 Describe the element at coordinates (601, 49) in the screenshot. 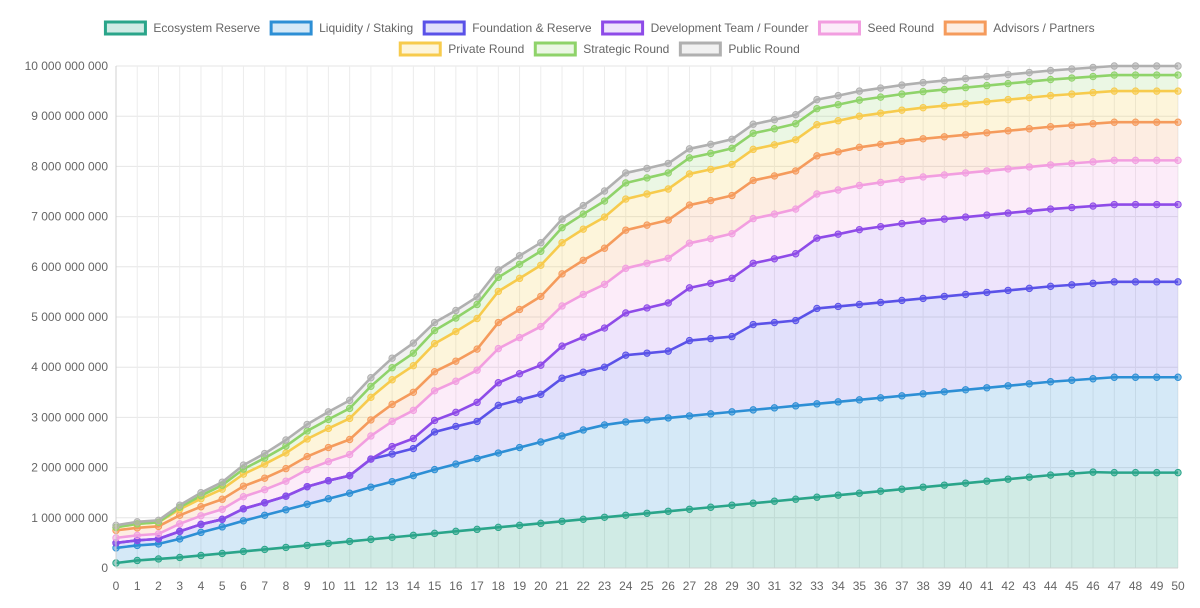

I see `legend-item: Strategic Round` at that location.